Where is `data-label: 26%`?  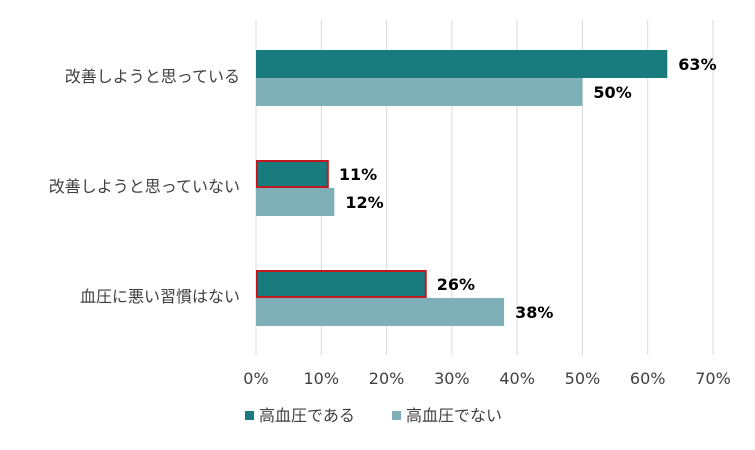 data-label: 26% is located at coordinates (456, 284).